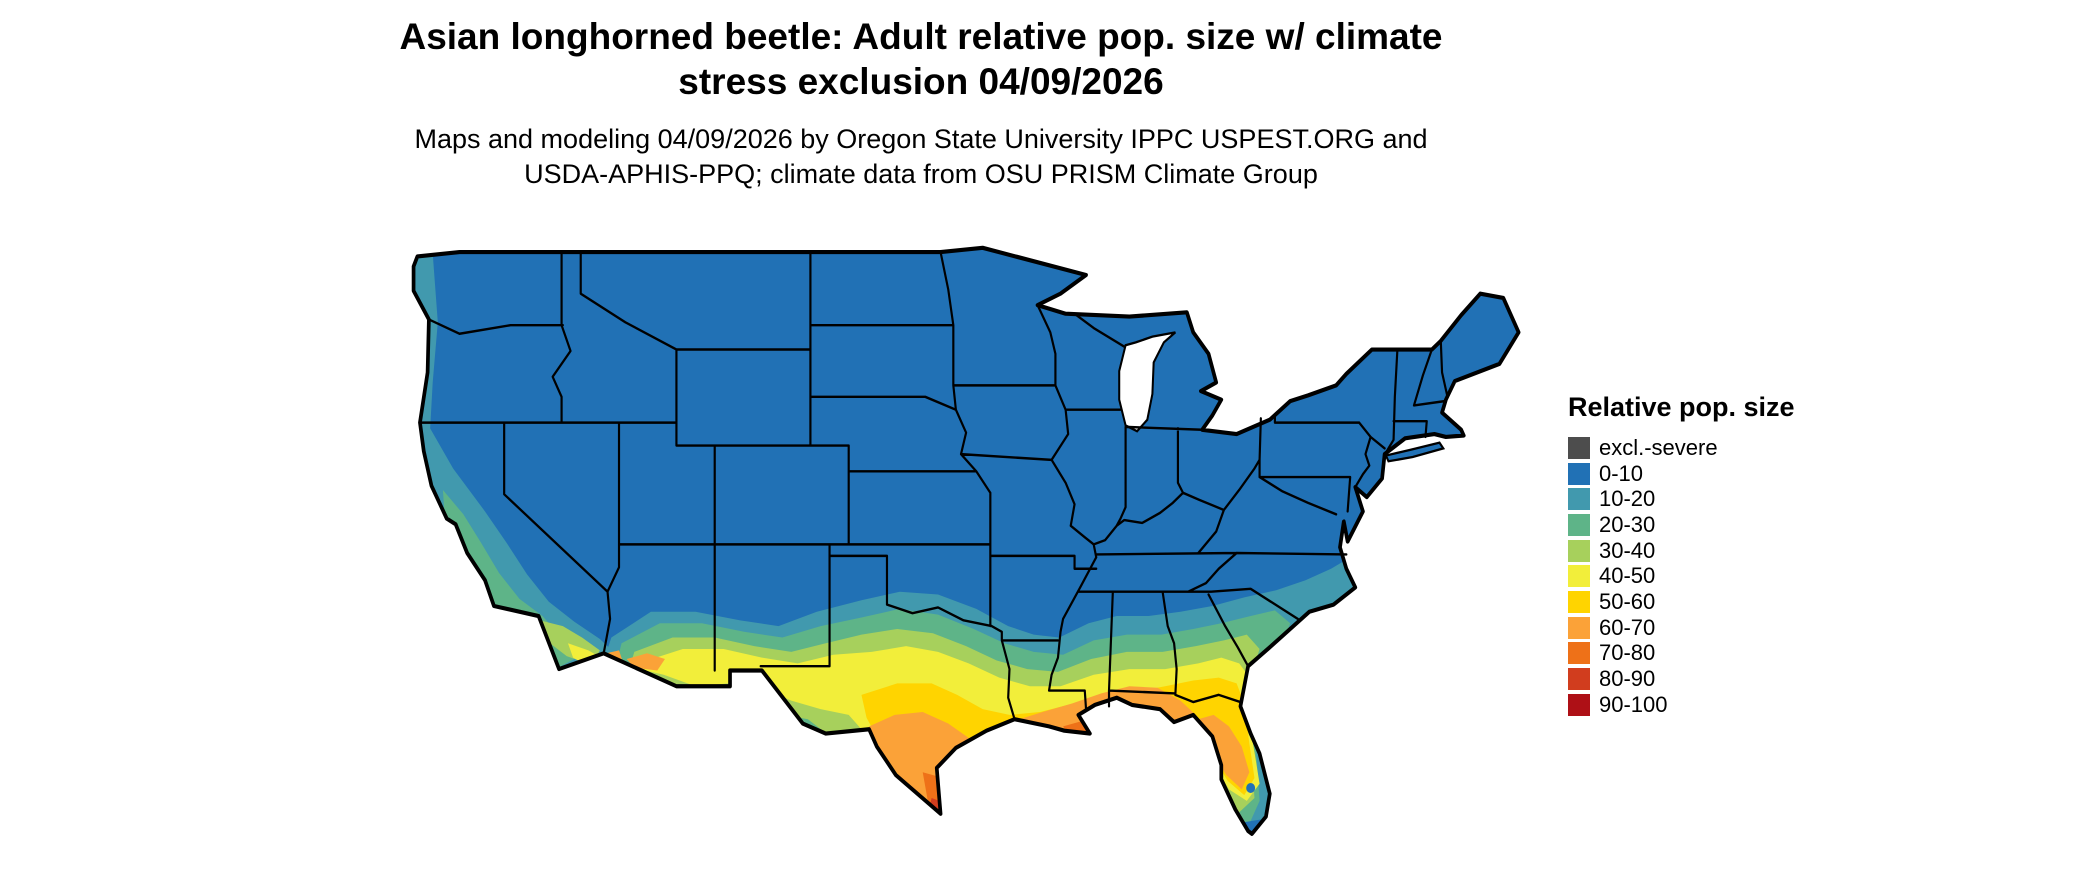 Image resolution: width=2100 pixels, height=892 pixels. Describe the element at coordinates (1633, 704) in the screenshot. I see `legend-label: 90-100` at that location.